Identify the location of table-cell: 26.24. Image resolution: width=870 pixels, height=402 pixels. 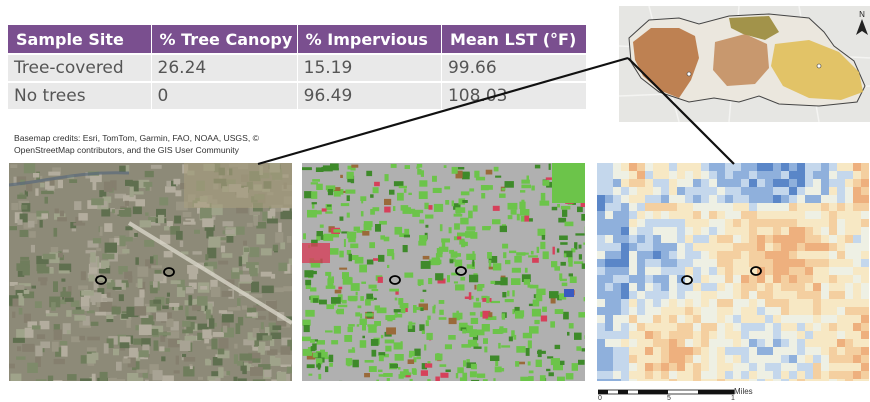
(224, 67).